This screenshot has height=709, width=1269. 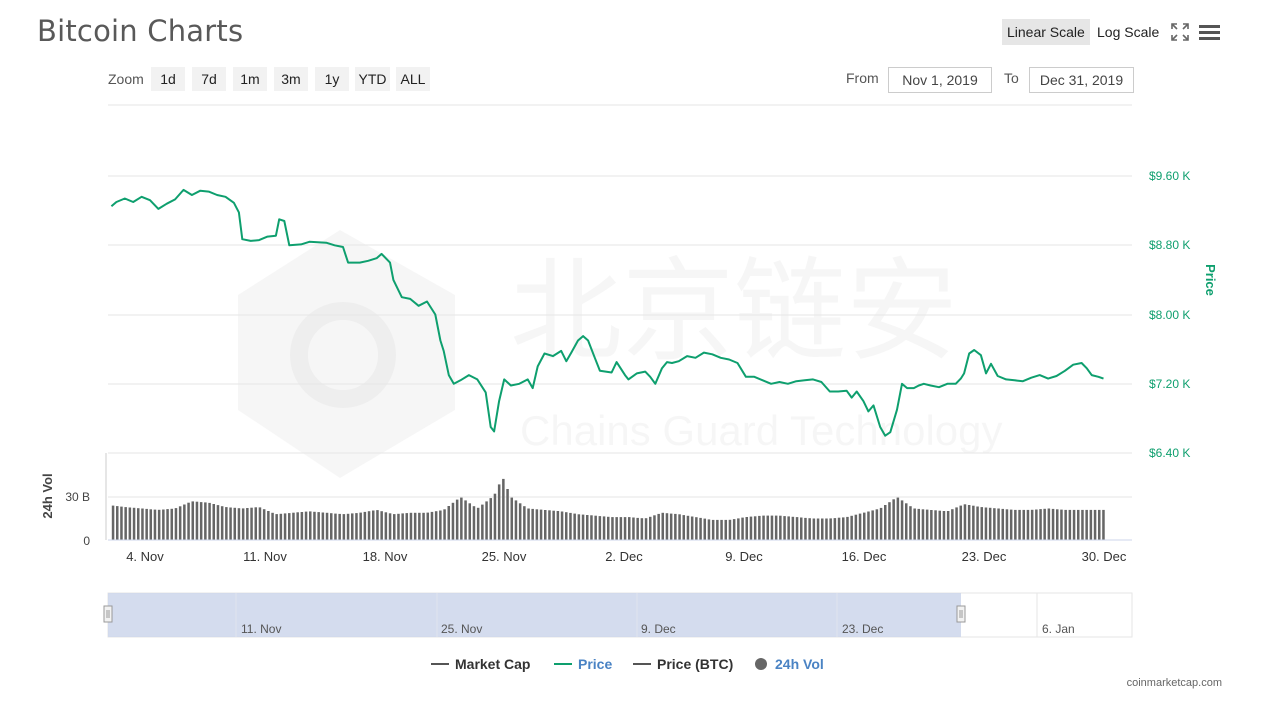 I want to click on x-tick-label: 16. Dec, so click(x=864, y=556).